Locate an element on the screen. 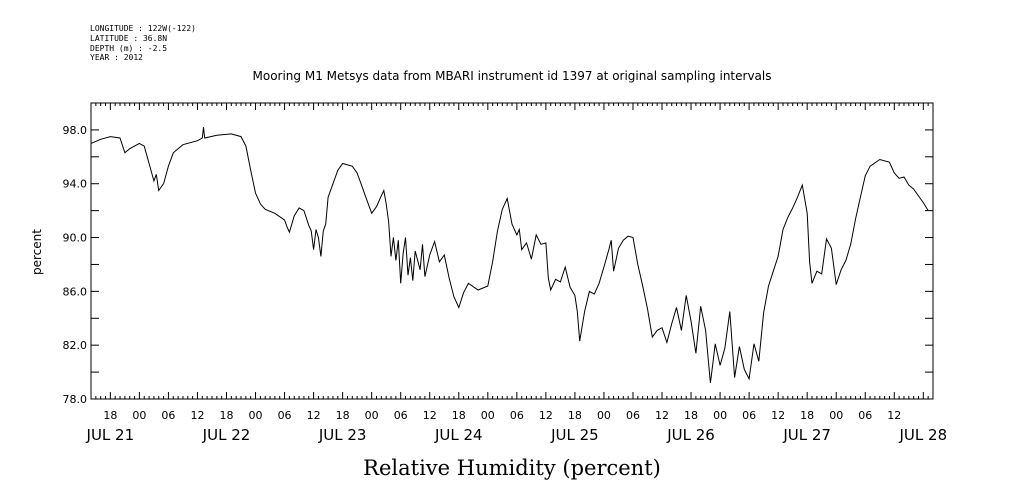 This screenshot has height=504, width=1009. y-tick-label: 90.0 is located at coordinates (75, 238).